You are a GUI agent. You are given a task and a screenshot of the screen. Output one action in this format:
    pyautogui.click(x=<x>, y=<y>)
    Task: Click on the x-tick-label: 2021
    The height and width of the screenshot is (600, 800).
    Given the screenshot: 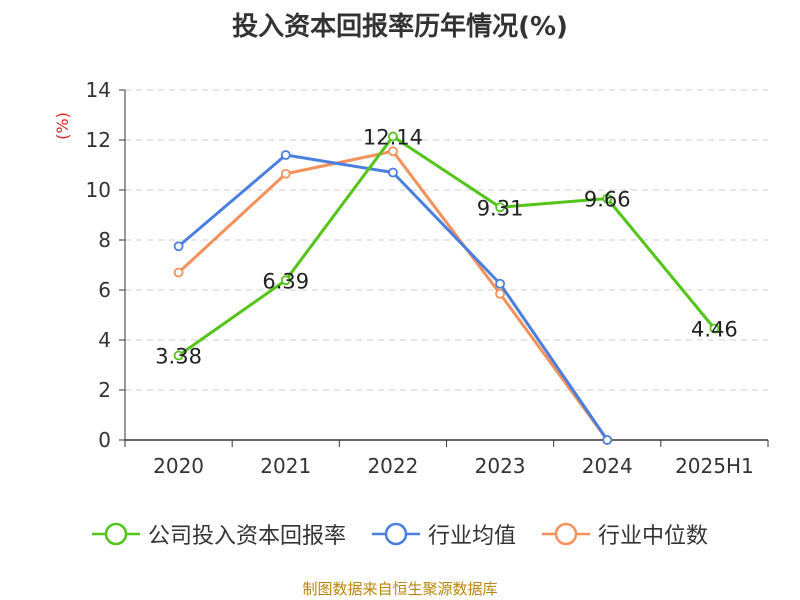 What is the action you would take?
    pyautogui.click(x=285, y=466)
    